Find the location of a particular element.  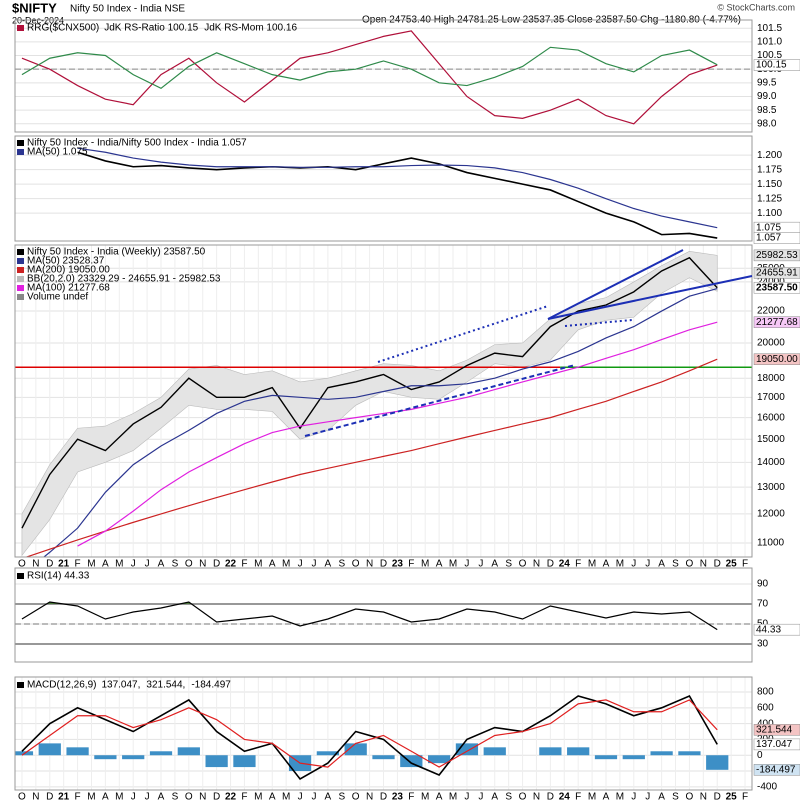

y-tick-label: 0 is located at coordinates (760, 755).